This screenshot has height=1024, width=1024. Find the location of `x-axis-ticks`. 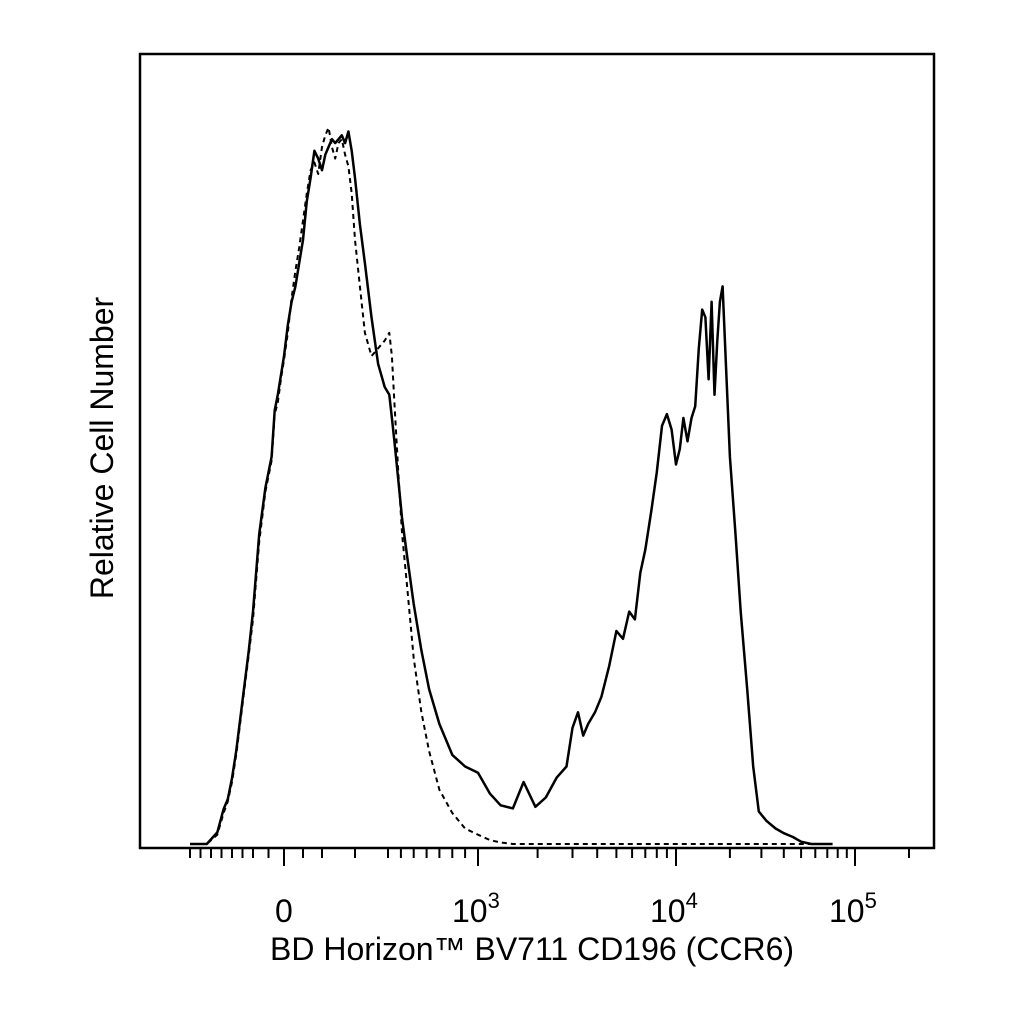

x-axis-ticks is located at coordinates (549, 857).